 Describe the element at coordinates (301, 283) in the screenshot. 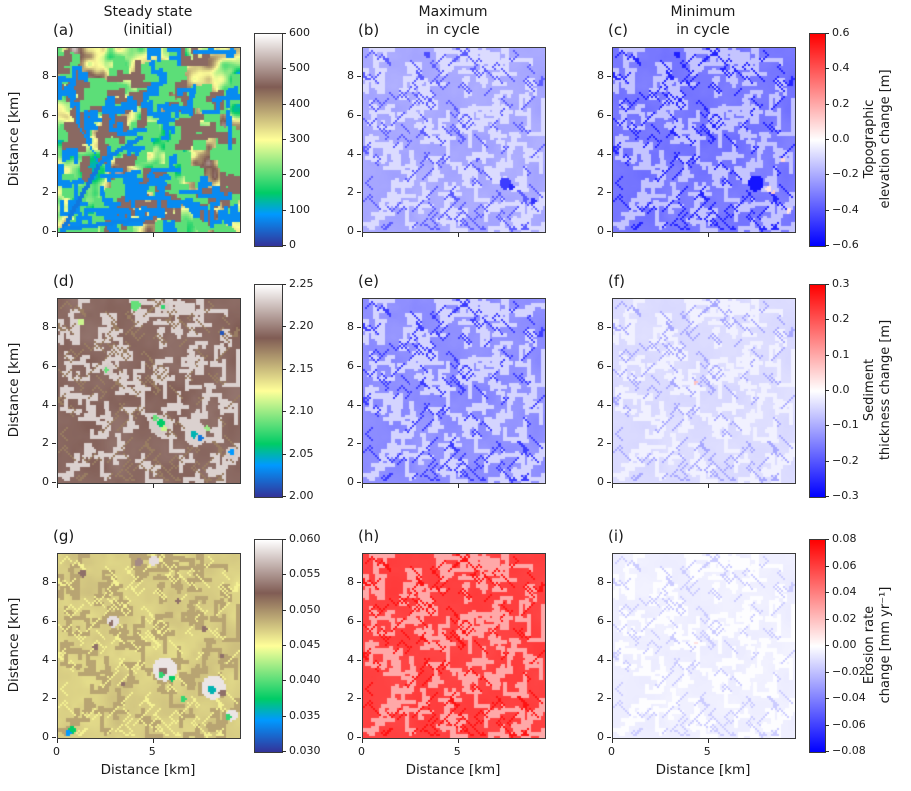

I see `colorbar-tick-label: 2.25` at that location.